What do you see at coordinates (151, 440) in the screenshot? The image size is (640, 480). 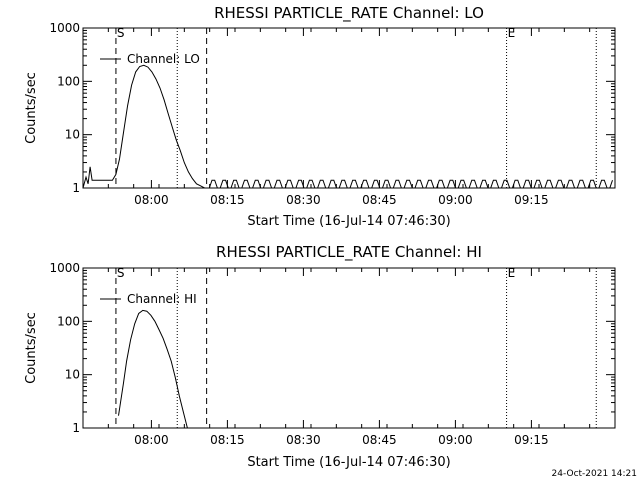 I see `x-tick-label-hi-0: 08:00` at bounding box center [151, 440].